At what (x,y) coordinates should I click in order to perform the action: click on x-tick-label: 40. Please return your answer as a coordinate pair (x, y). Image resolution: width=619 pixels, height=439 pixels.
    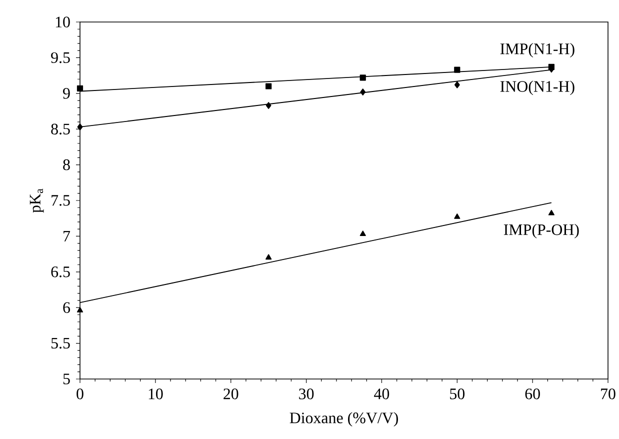
    Looking at the image, I should click on (382, 394).